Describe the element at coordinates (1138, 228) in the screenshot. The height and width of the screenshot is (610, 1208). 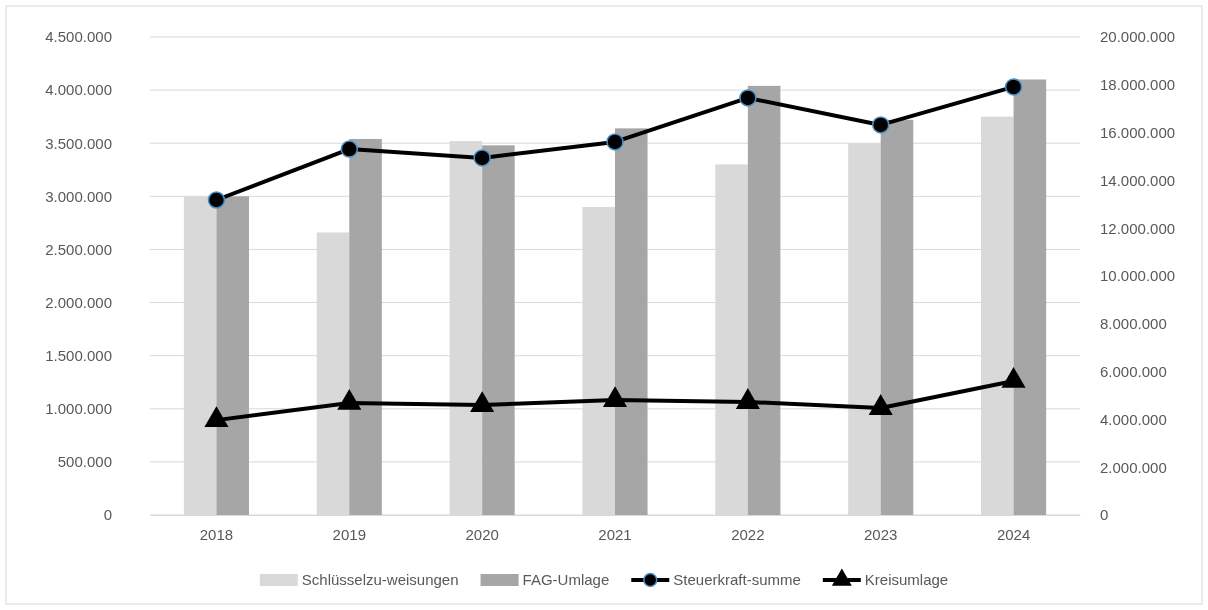
I see `y2-tick-label: 12.000.000` at that location.